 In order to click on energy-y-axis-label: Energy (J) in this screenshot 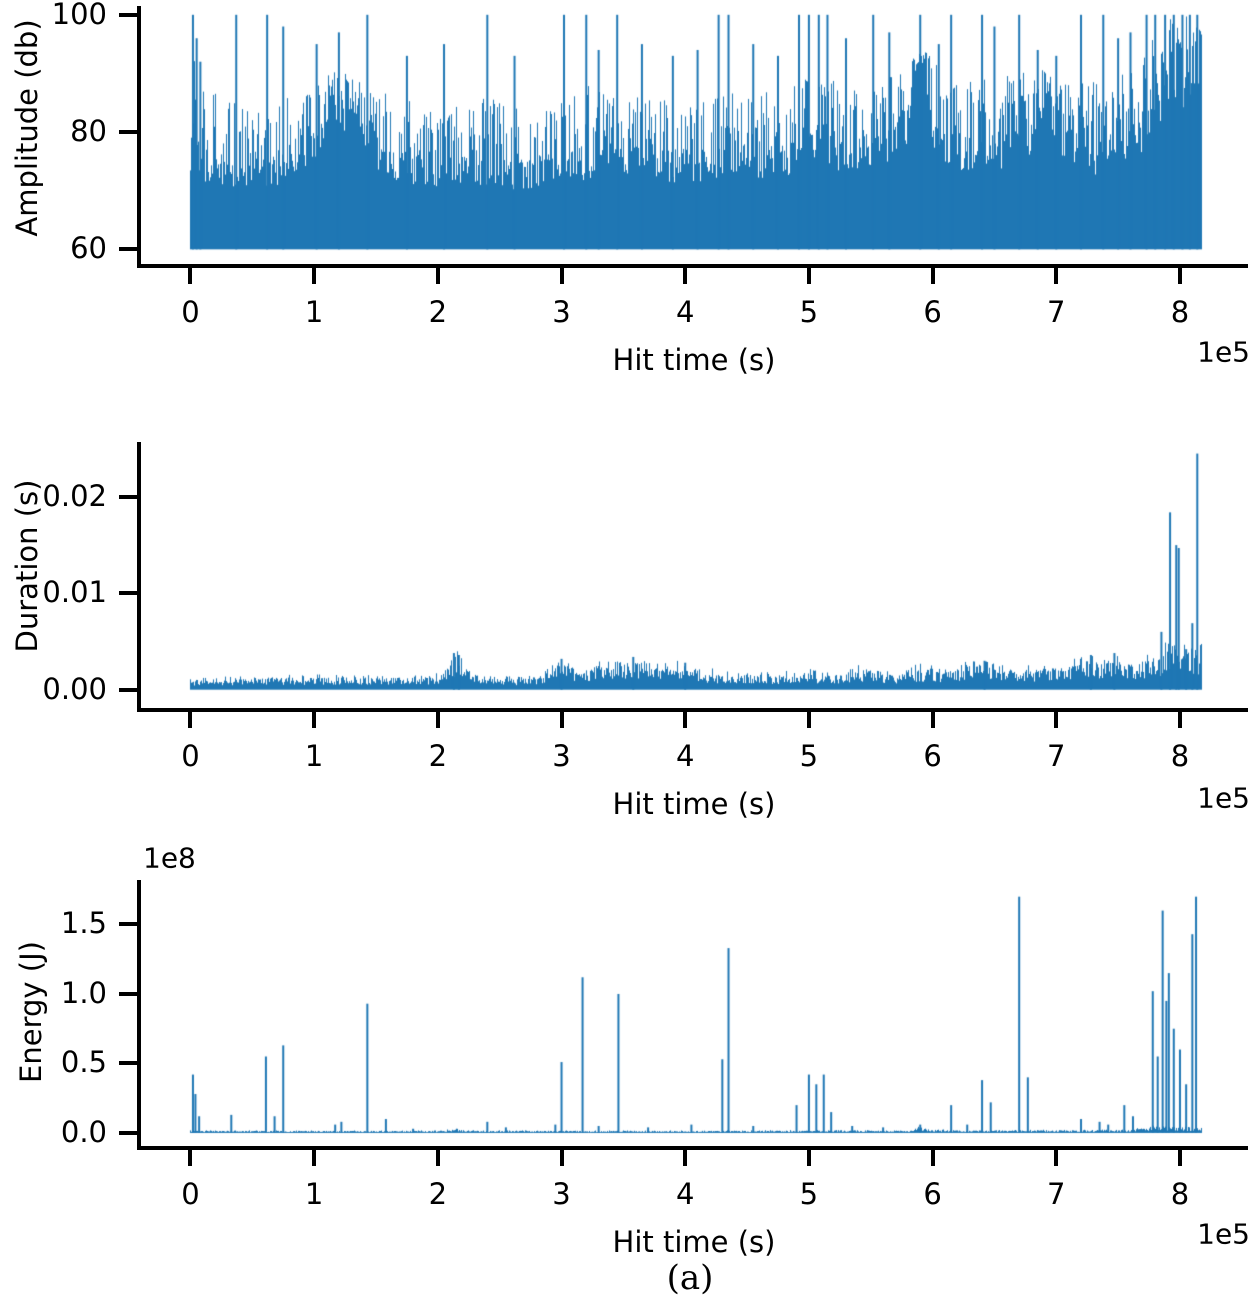, I will do `click(31, 1012)`.